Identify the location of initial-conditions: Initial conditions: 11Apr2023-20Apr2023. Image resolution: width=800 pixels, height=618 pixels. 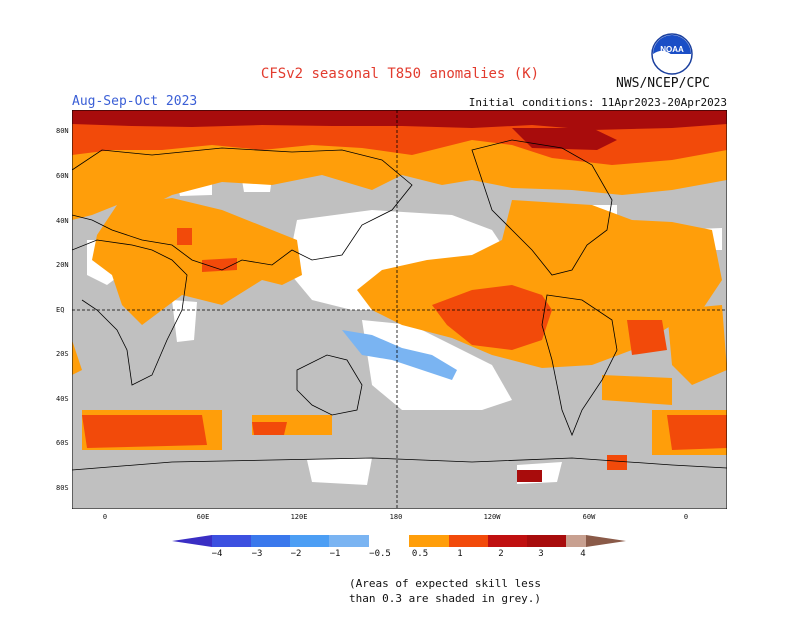
(597, 102).